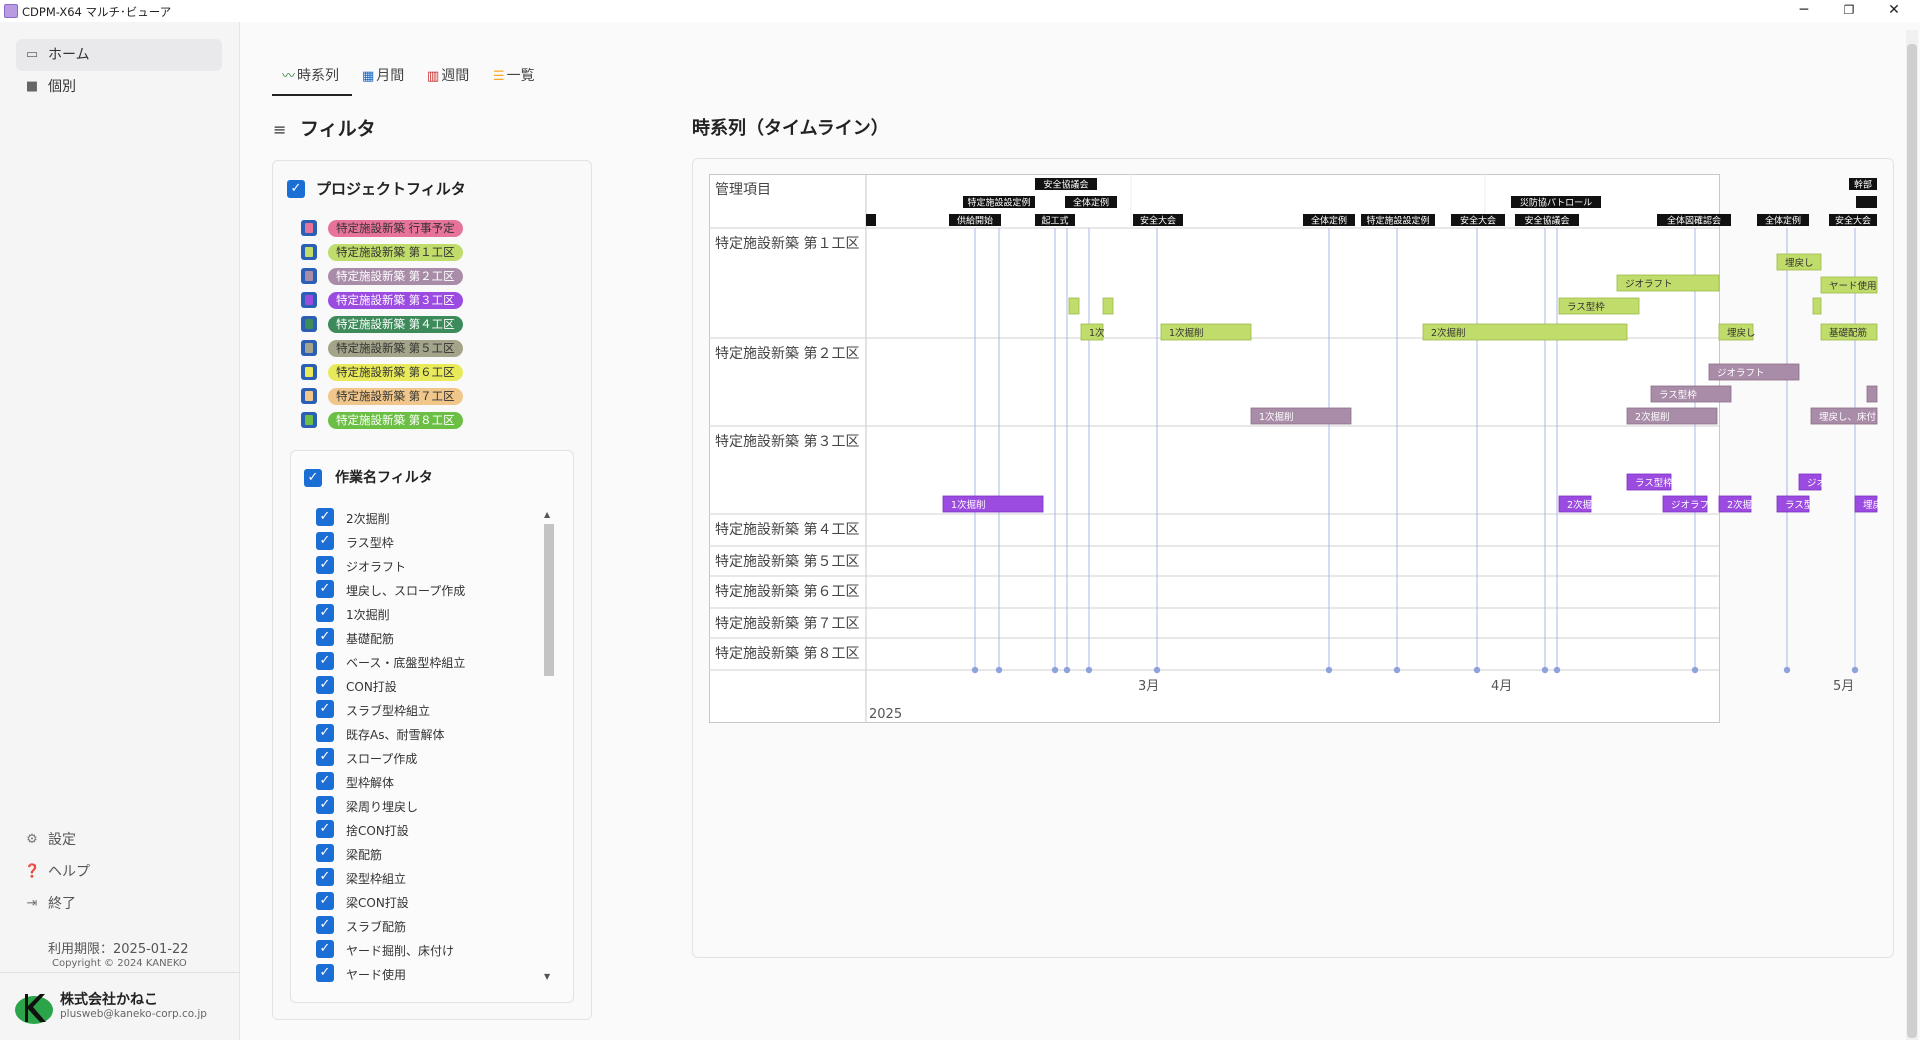 This screenshot has height=1040, width=1920. What do you see at coordinates (1741, 373) in the screenshot?
I see `gantt-bar-label: ジオラフト` at bounding box center [1741, 373].